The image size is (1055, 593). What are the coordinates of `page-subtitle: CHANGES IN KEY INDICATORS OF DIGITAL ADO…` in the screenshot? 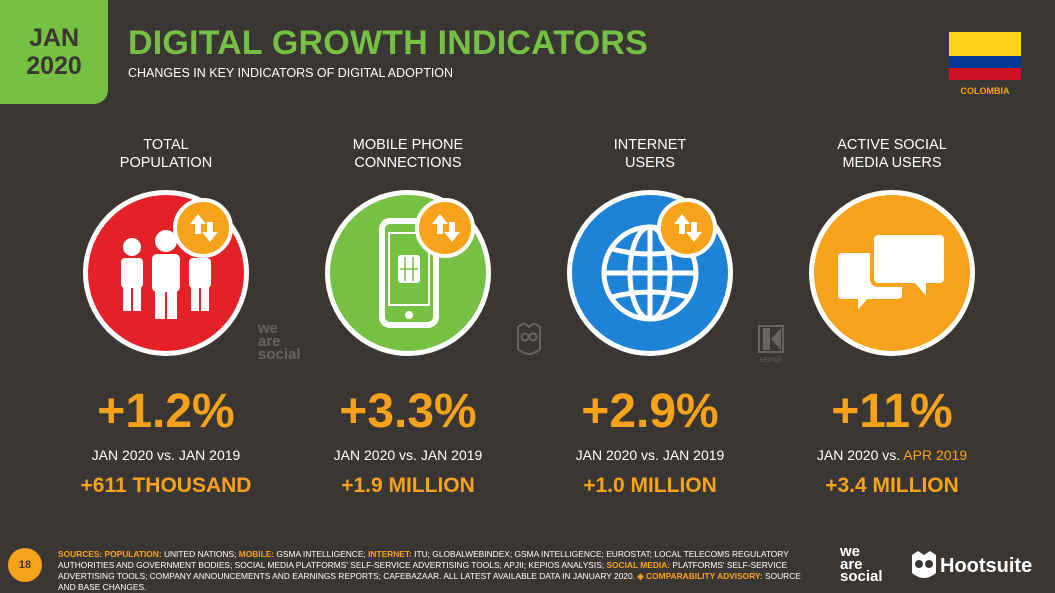 It's located at (291, 73).